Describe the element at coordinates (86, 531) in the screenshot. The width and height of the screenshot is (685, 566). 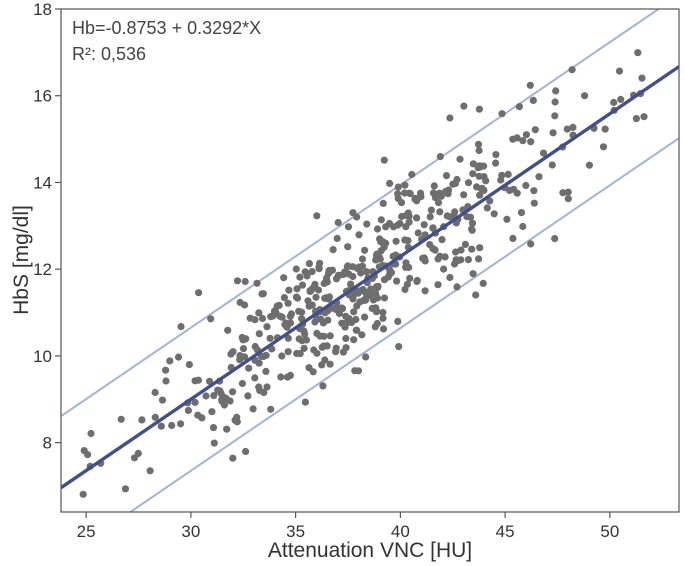
I see `x-tick-label: 25` at that location.